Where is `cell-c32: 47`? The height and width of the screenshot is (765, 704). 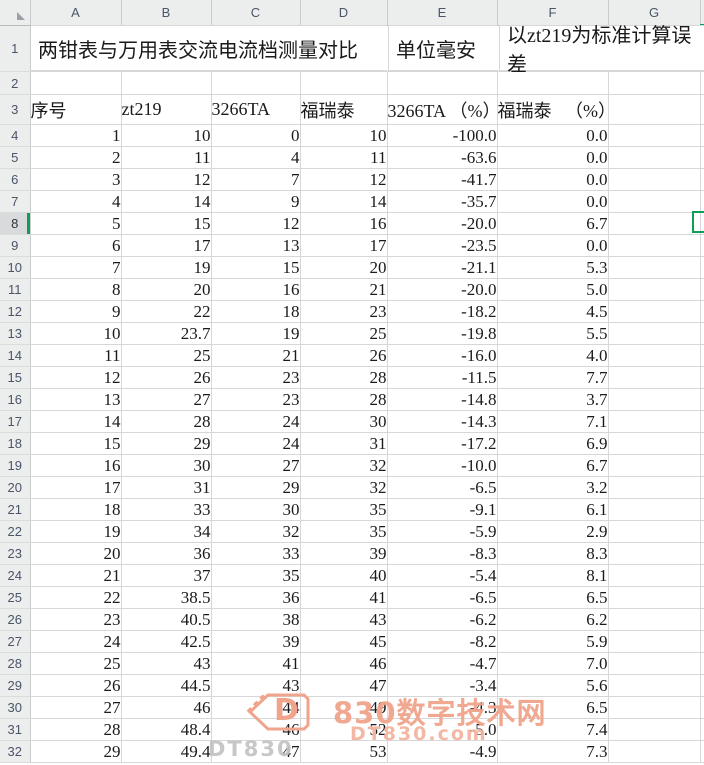 cell-c32: 47 is located at coordinates (256, 751).